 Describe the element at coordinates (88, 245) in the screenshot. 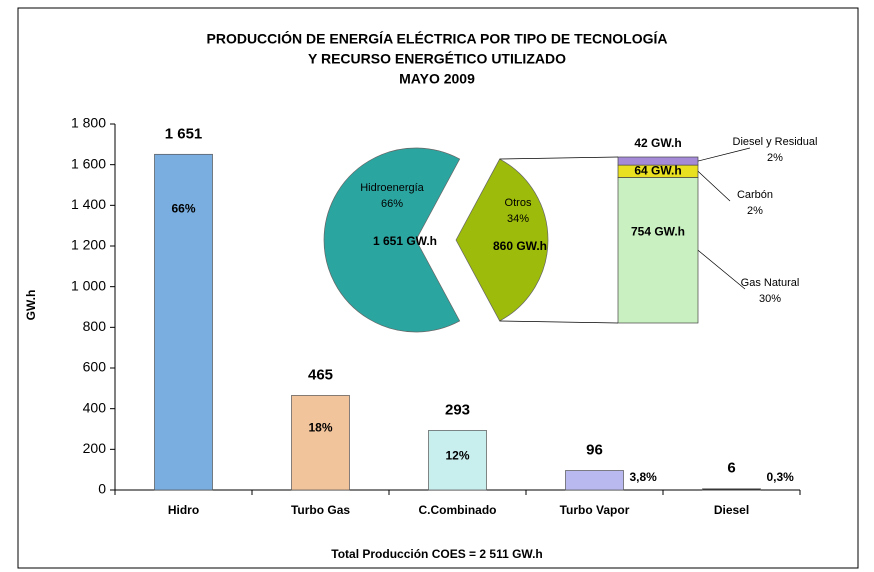

I see `y-tick-label: 1 200` at that location.